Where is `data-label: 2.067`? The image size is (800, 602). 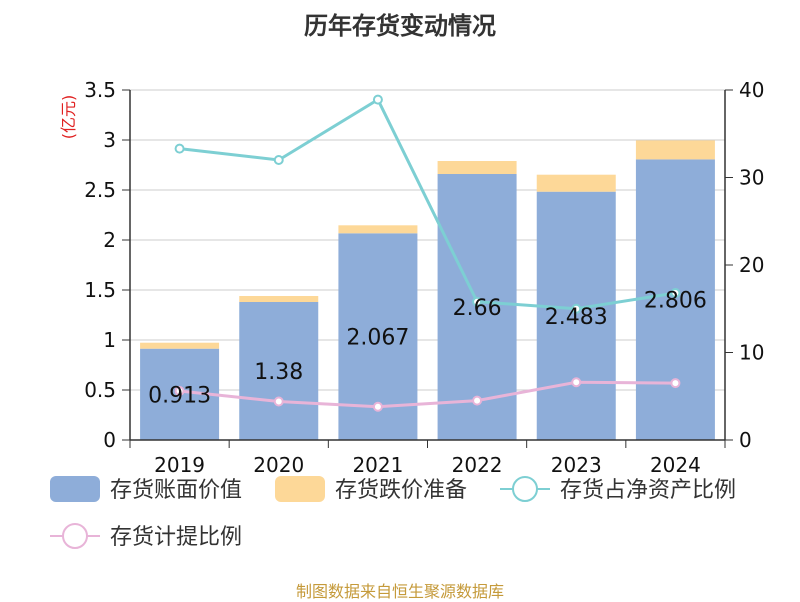 data-label: 2.067 is located at coordinates (377, 338).